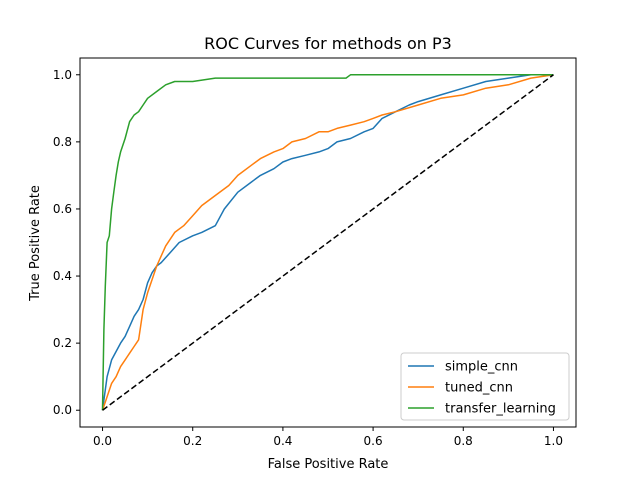 The width and height of the screenshot is (640, 480). I want to click on legend: simple_cnn tuned_cnn transfer_learning, so click(485, 386).